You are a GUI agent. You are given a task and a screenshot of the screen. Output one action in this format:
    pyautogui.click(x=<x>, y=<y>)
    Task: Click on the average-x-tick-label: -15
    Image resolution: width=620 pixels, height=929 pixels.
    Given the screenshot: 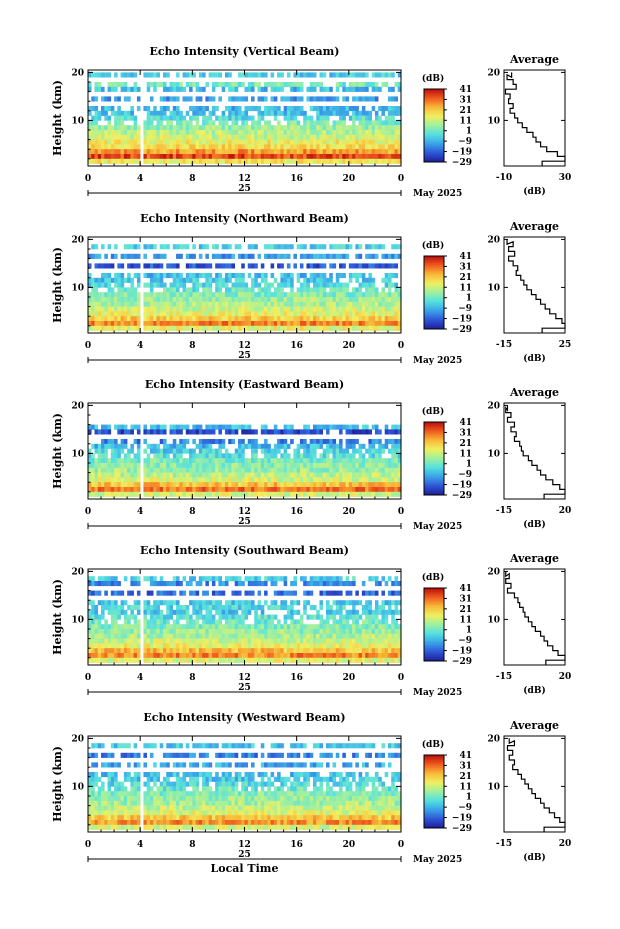 What is the action you would take?
    pyautogui.click(x=504, y=345)
    